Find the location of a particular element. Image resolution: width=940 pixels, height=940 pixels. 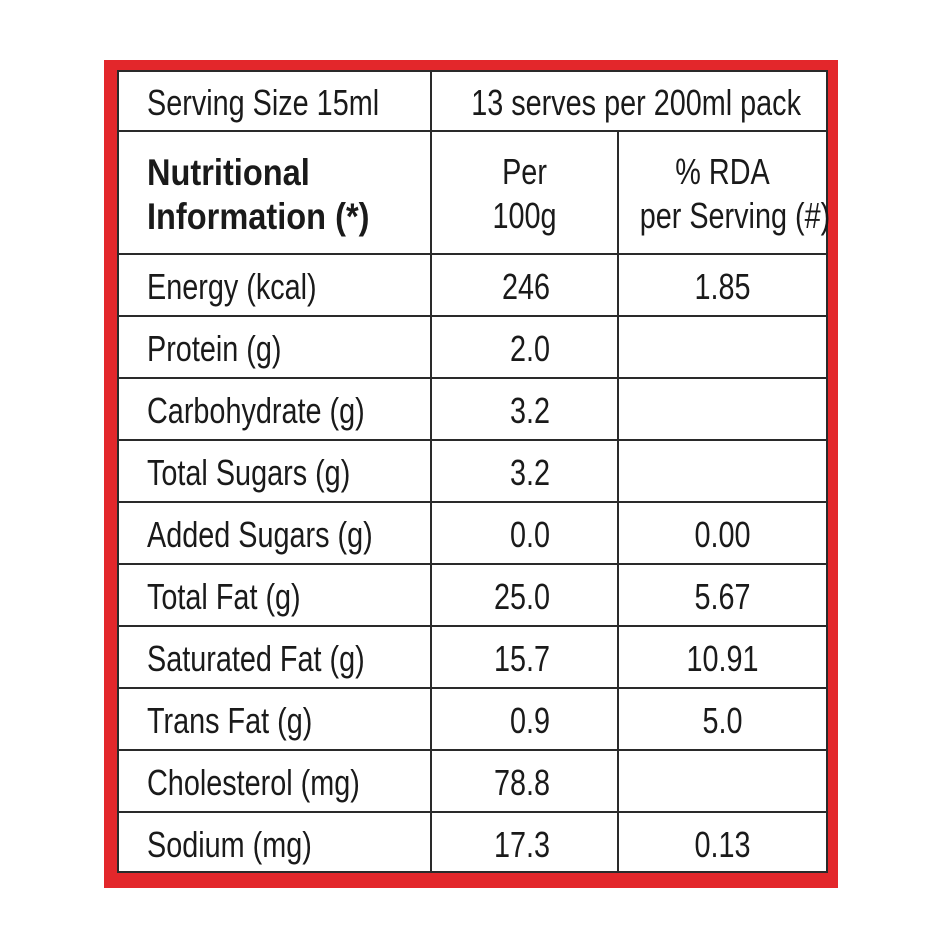

nutrient-name: Added Sugars (g) is located at coordinates (260, 534).